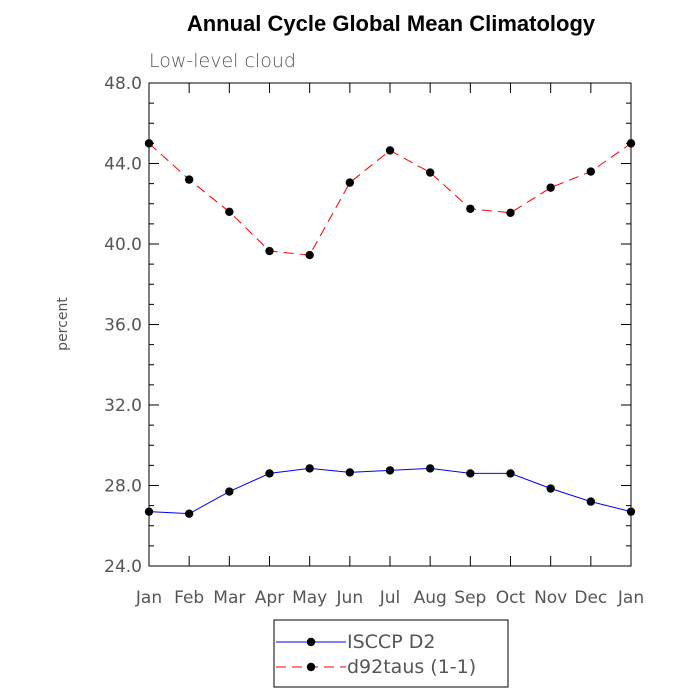 This screenshot has width=700, height=700. What do you see at coordinates (309, 598) in the screenshot?
I see `x-tick-label: May` at bounding box center [309, 598].